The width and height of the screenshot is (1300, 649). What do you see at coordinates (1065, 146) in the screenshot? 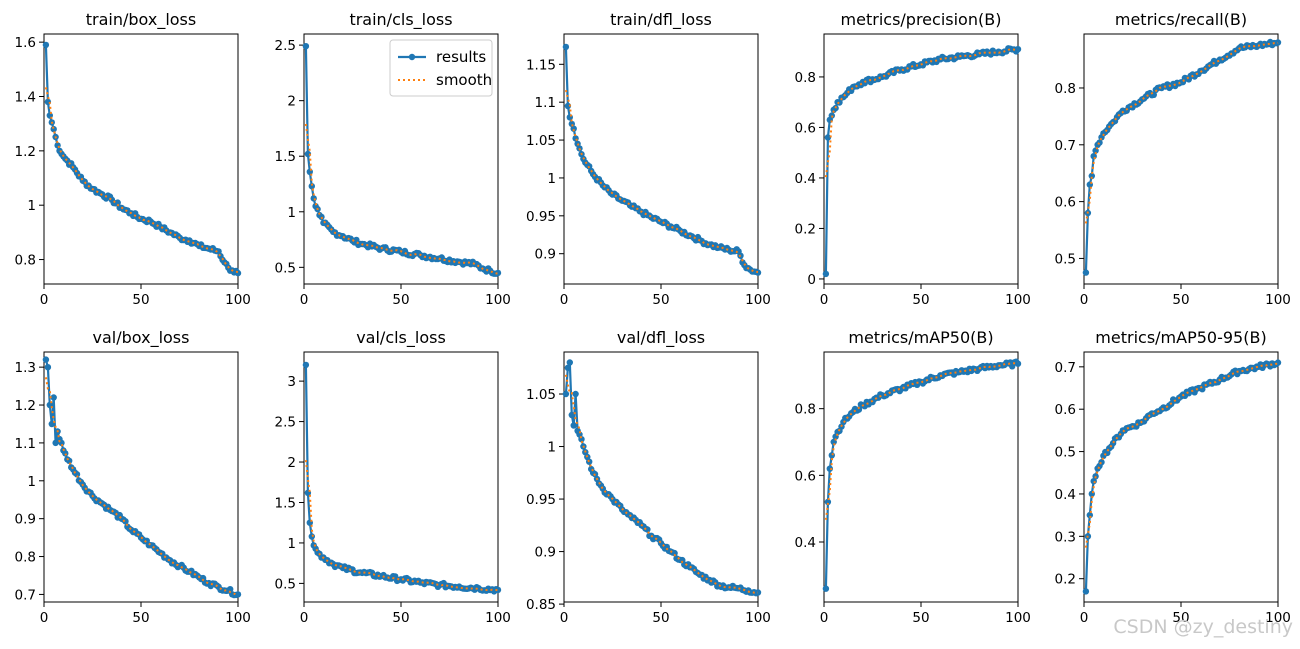
I see `y-tick-label: 0.7` at bounding box center [1065, 146].